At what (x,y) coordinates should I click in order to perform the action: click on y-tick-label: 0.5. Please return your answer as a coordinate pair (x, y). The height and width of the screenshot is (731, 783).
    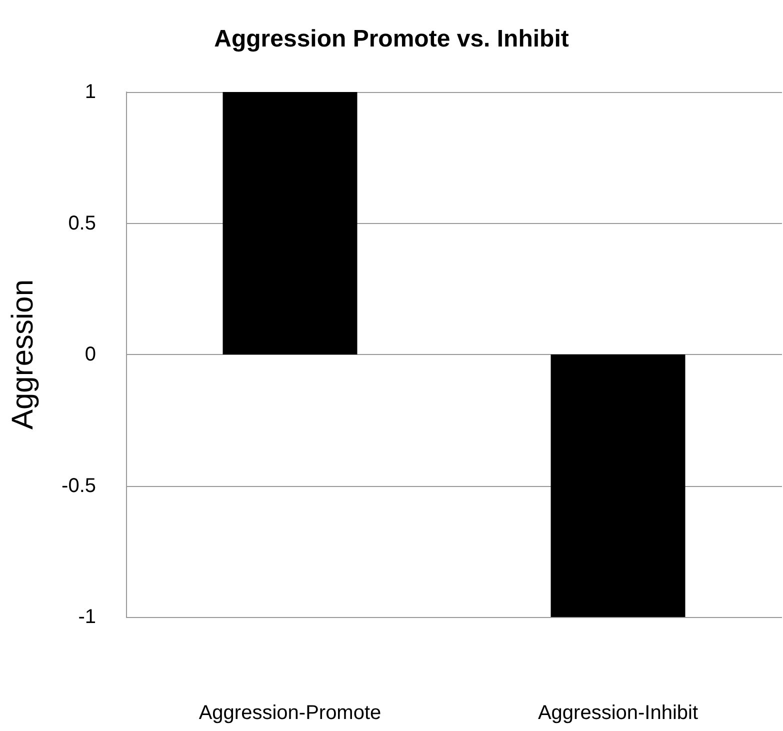
    Looking at the image, I should click on (82, 223).